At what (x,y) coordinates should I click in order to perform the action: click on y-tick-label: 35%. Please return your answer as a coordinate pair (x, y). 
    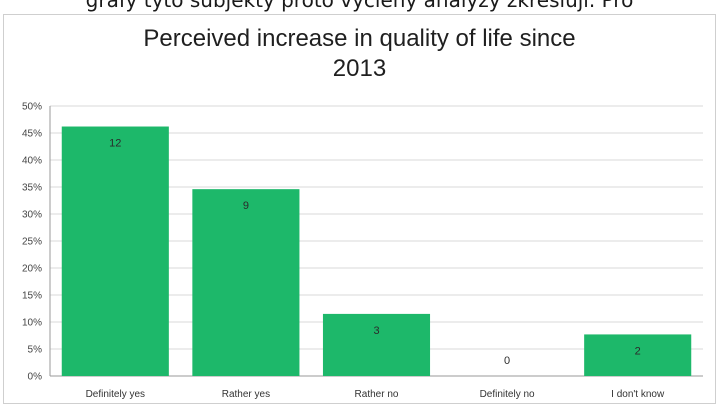
    Looking at the image, I should click on (32, 188).